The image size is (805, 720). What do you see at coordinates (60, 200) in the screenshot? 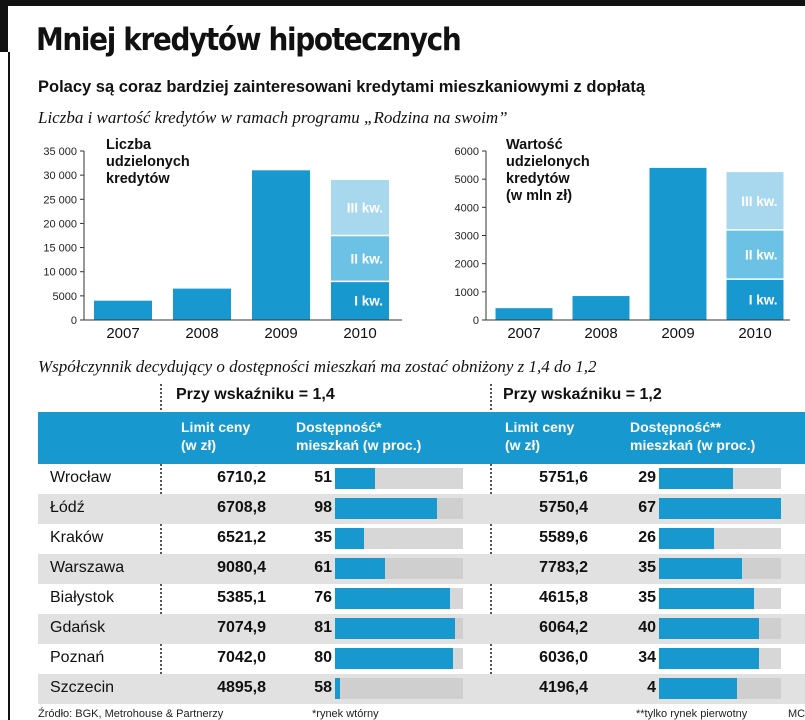
I see `count-y-tick-label: 25 000` at bounding box center [60, 200].